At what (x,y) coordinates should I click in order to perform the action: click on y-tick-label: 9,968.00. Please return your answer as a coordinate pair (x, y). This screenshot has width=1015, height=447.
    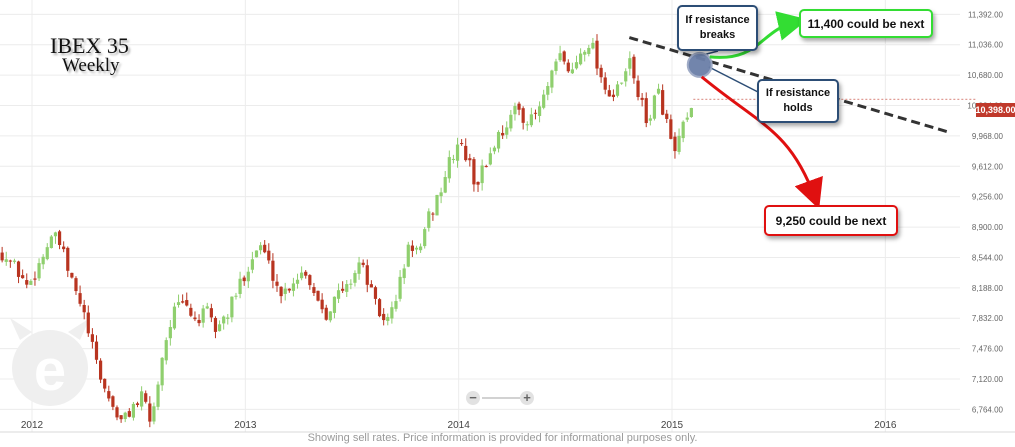
    Looking at the image, I should click on (988, 136).